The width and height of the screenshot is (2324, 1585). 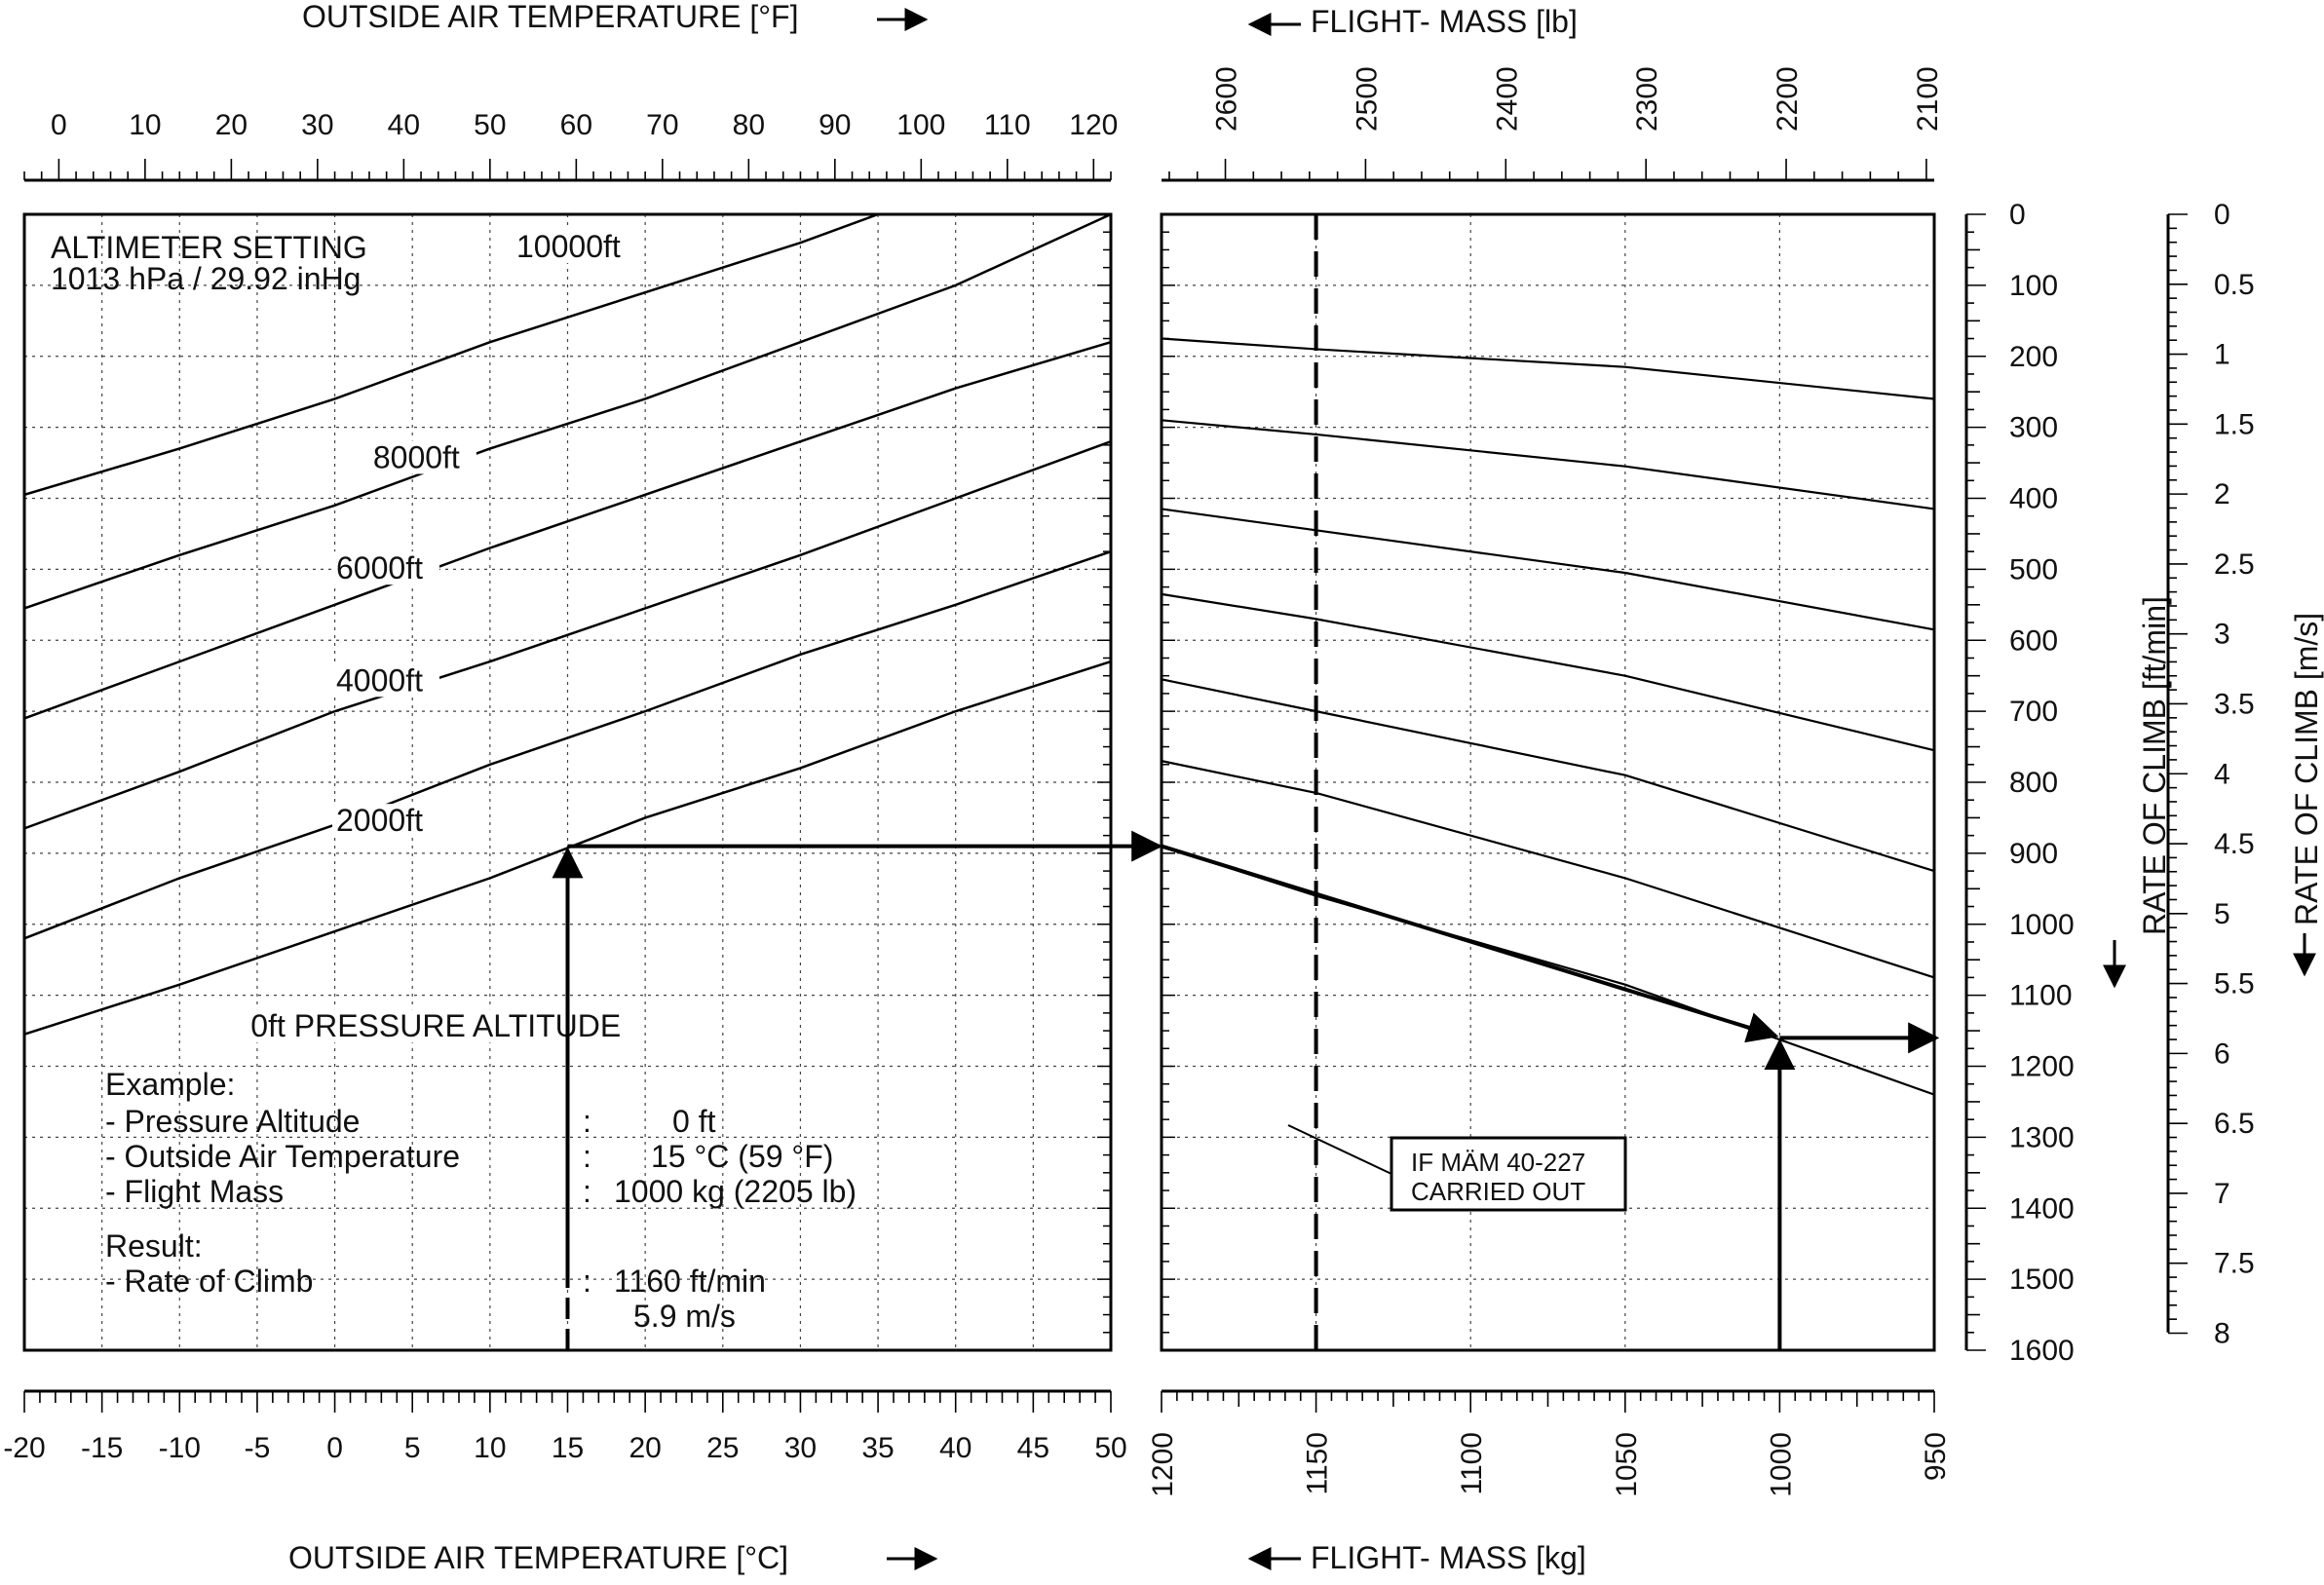 What do you see at coordinates (1472, 1463) in the screenshot?
I see `bottom-kg-tick-label: 1100` at bounding box center [1472, 1463].